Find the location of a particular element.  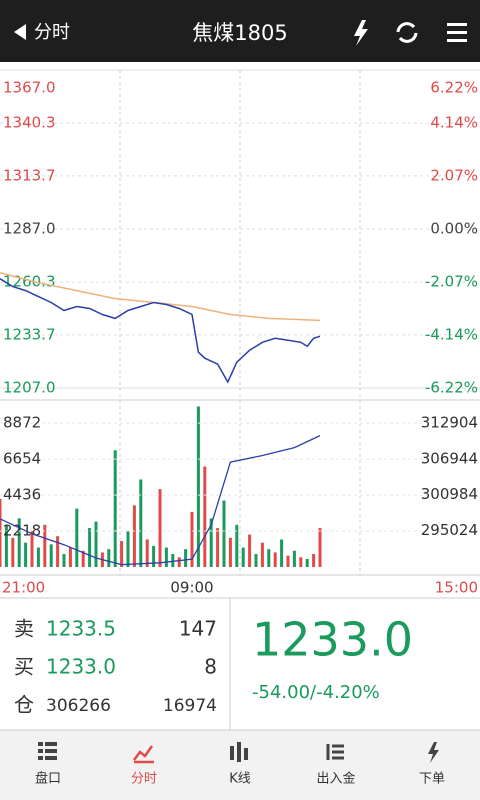

oi-tick-label: 300984 is located at coordinates (449, 494).